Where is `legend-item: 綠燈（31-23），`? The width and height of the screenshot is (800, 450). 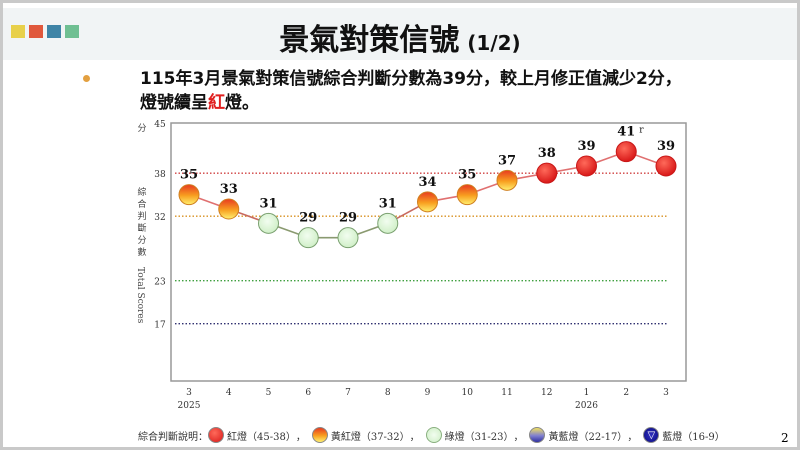 legend-item: 綠燈（31-23）， is located at coordinates (474, 435).